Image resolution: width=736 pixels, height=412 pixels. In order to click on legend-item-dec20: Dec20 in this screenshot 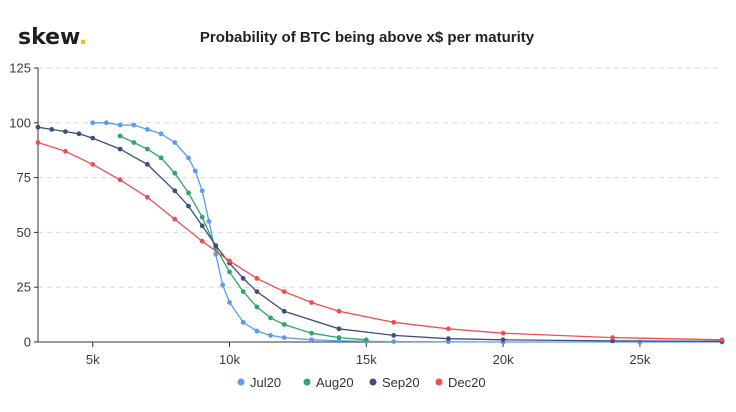, I will do `click(460, 382)`.